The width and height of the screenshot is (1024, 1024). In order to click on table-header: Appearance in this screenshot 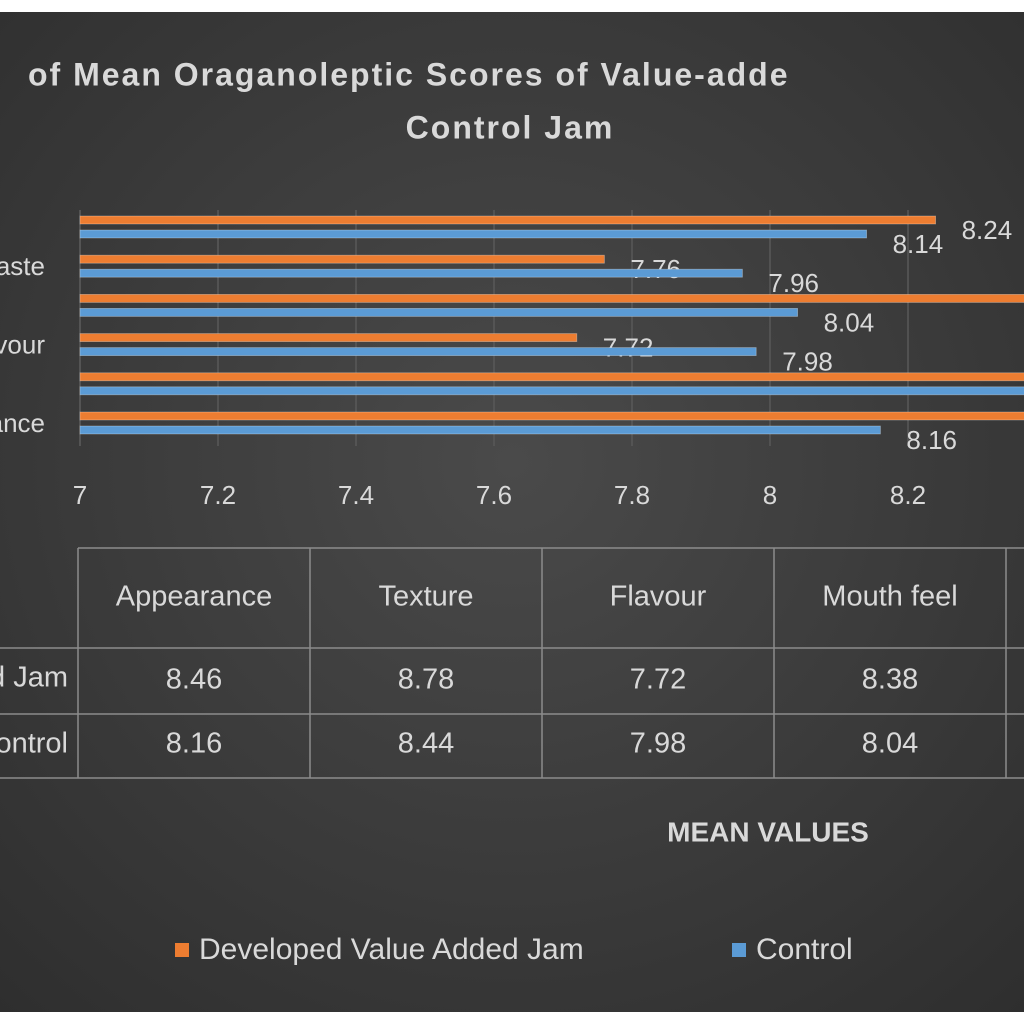, I will do `click(194, 597)`.